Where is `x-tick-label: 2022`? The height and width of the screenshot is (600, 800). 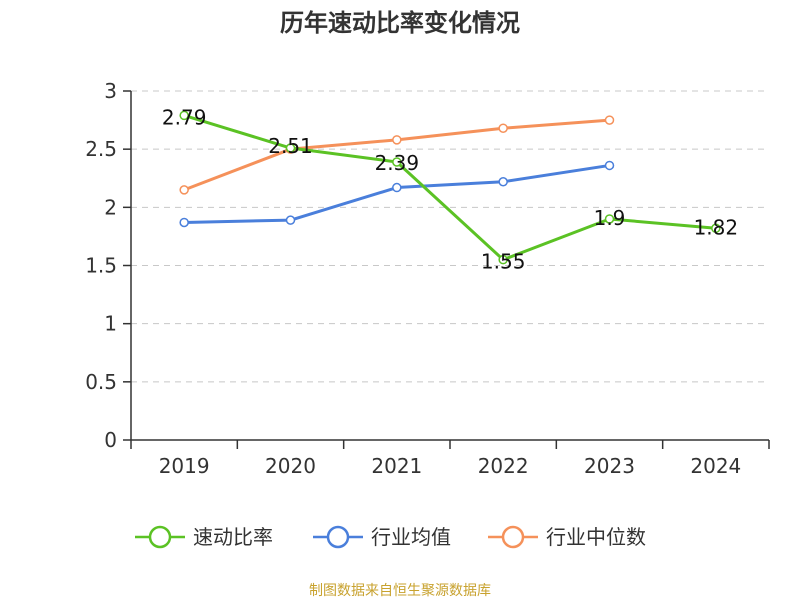 x-tick-label: 2022 is located at coordinates (503, 466).